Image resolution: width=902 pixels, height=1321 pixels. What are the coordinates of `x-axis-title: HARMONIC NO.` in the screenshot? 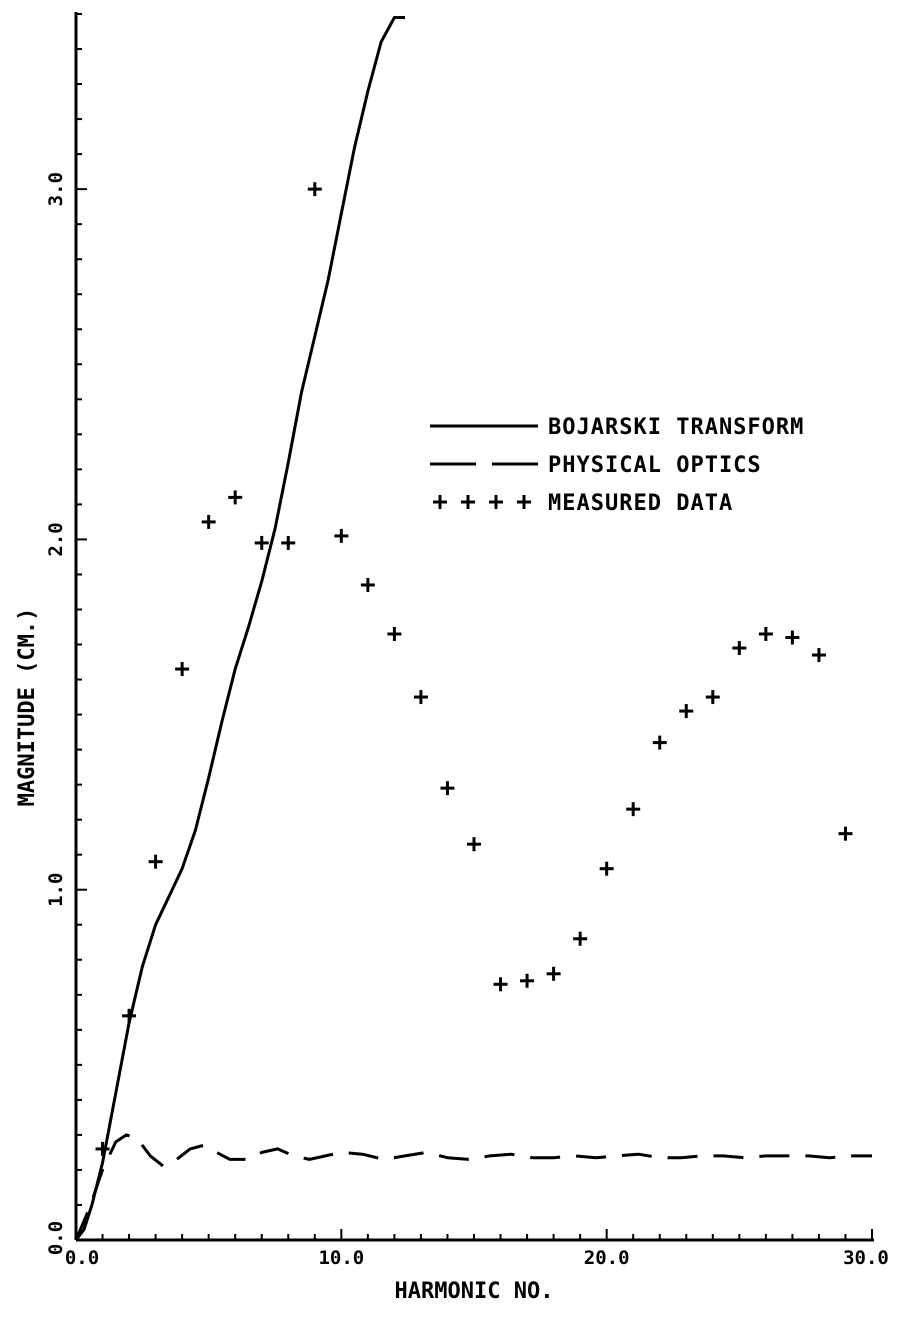 It's located at (474, 1291).